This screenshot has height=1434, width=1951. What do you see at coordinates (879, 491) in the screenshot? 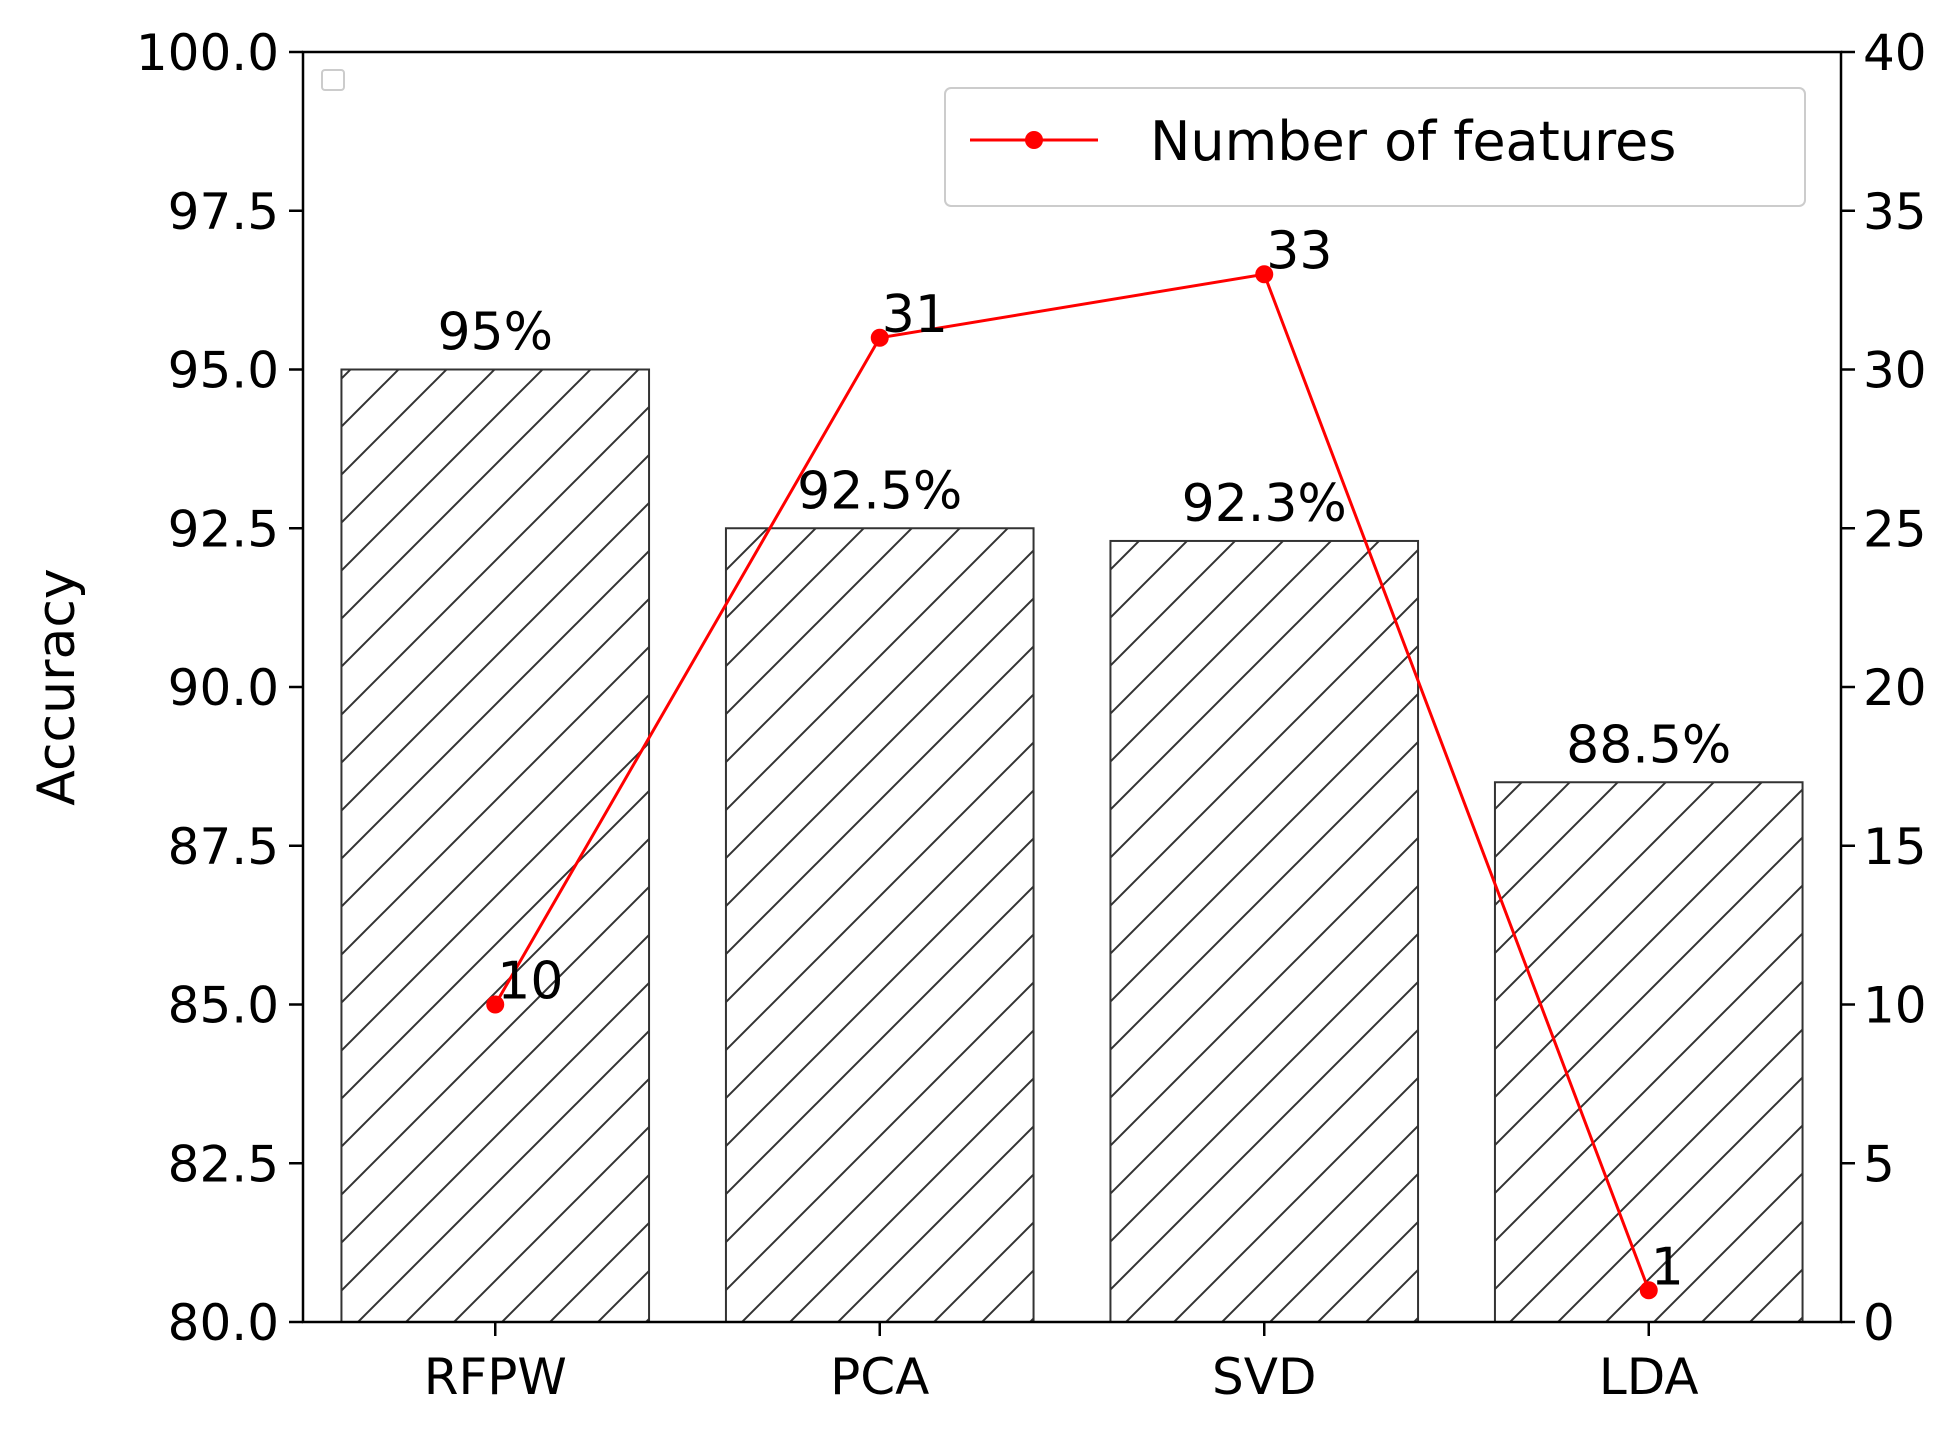
I see `bar-label-pca: 92.5%` at bounding box center [879, 491].